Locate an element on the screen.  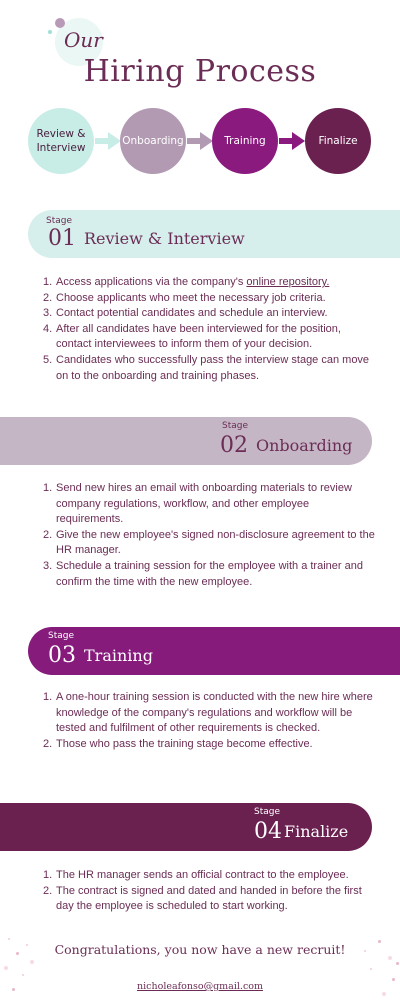
stage-banner-01: Stage 01 Review & Interview is located at coordinates (214, 234).